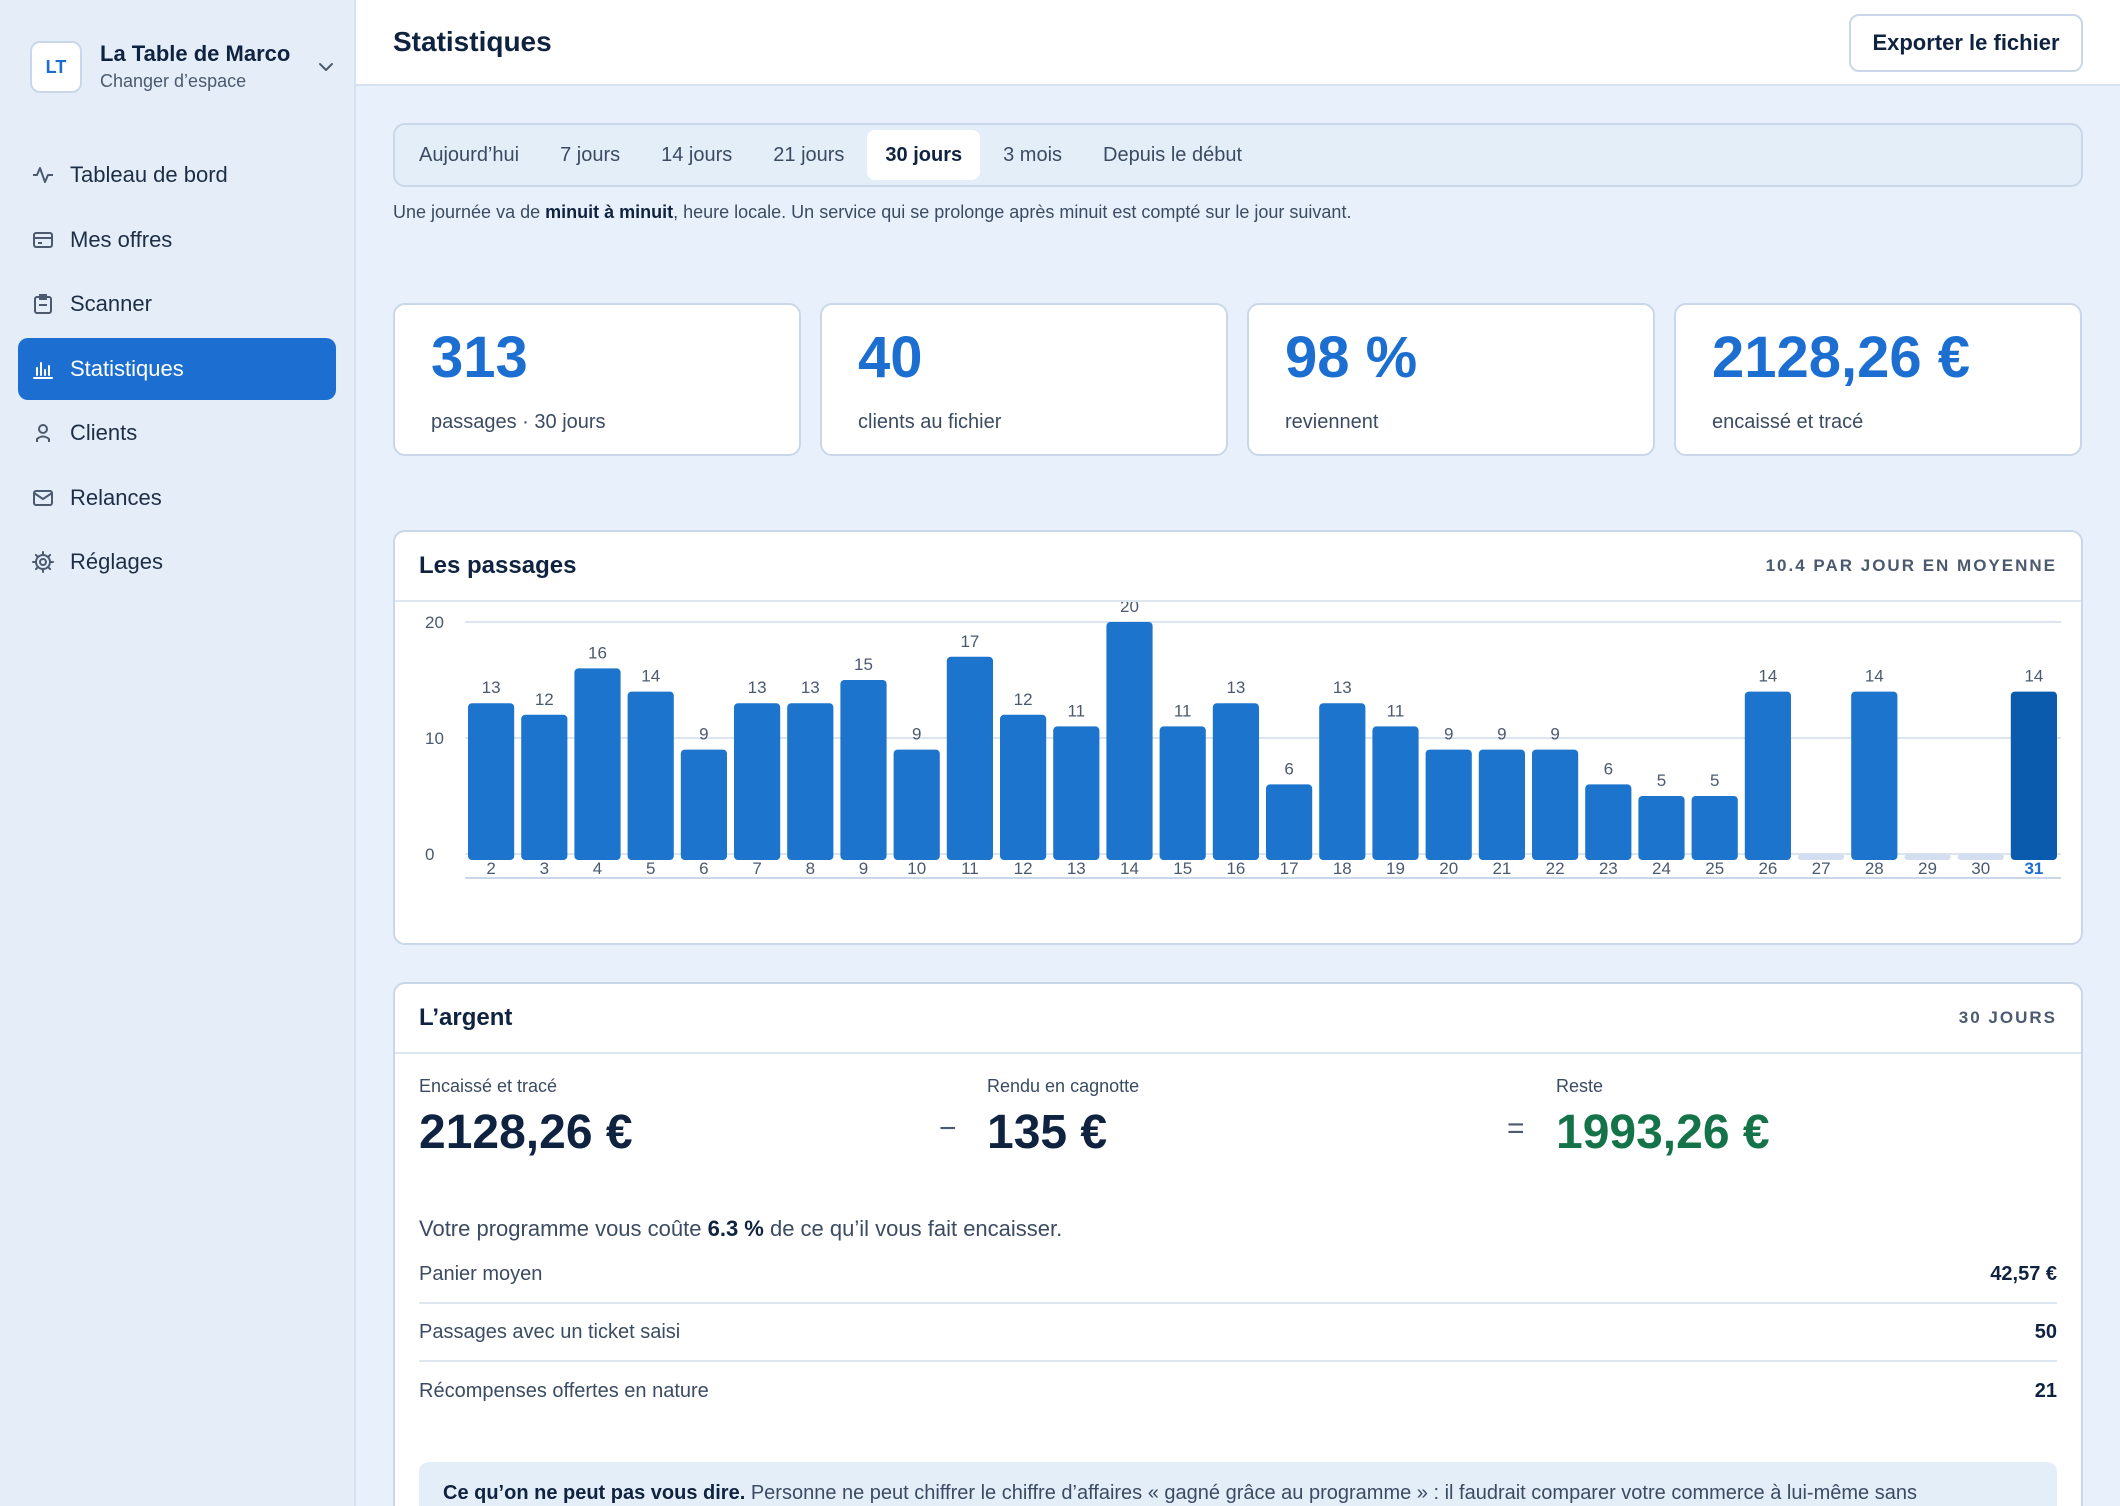 The image size is (2120, 1506). Describe the element at coordinates (116, 497) in the screenshot. I see `sidebar-item-label: Relances` at that location.